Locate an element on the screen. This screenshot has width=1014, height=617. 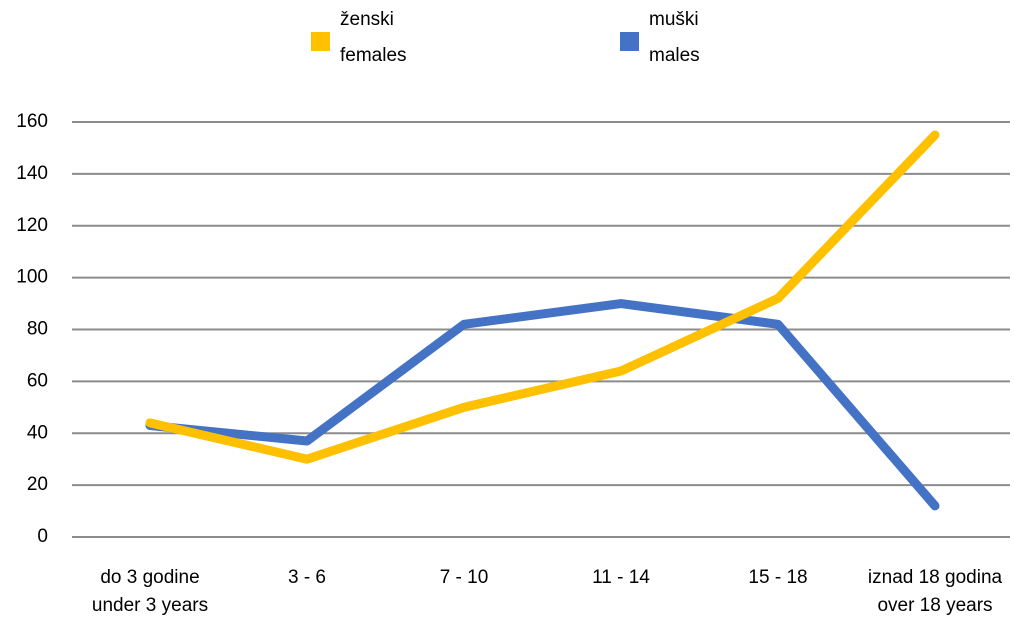
y-tick-label: 20 is located at coordinates (37, 484).